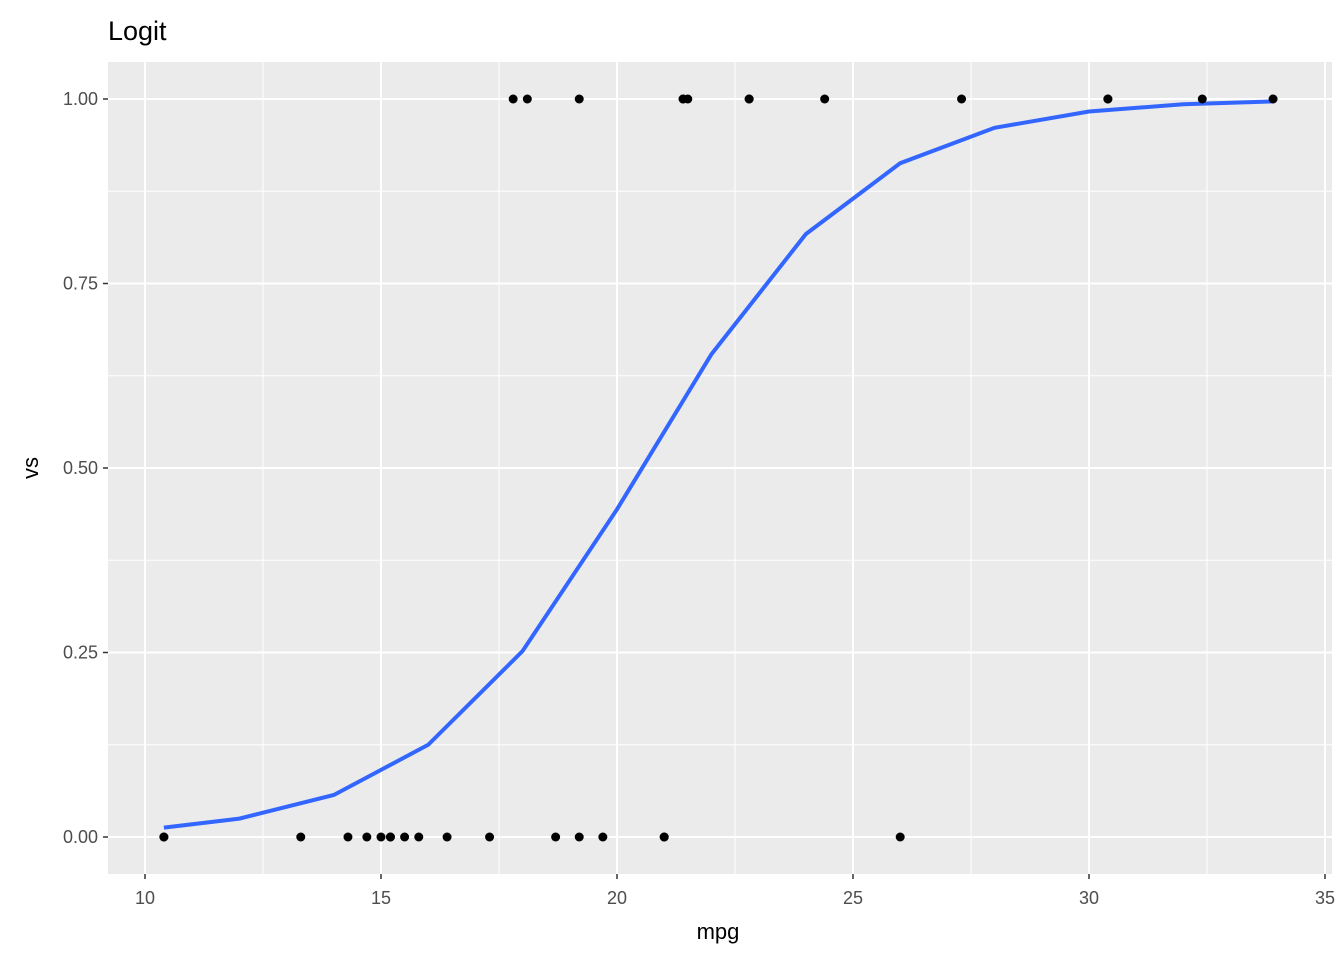 This screenshot has width=1344, height=960. Describe the element at coordinates (80, 837) in the screenshot. I see `y-tick-label: 0.00` at that location.